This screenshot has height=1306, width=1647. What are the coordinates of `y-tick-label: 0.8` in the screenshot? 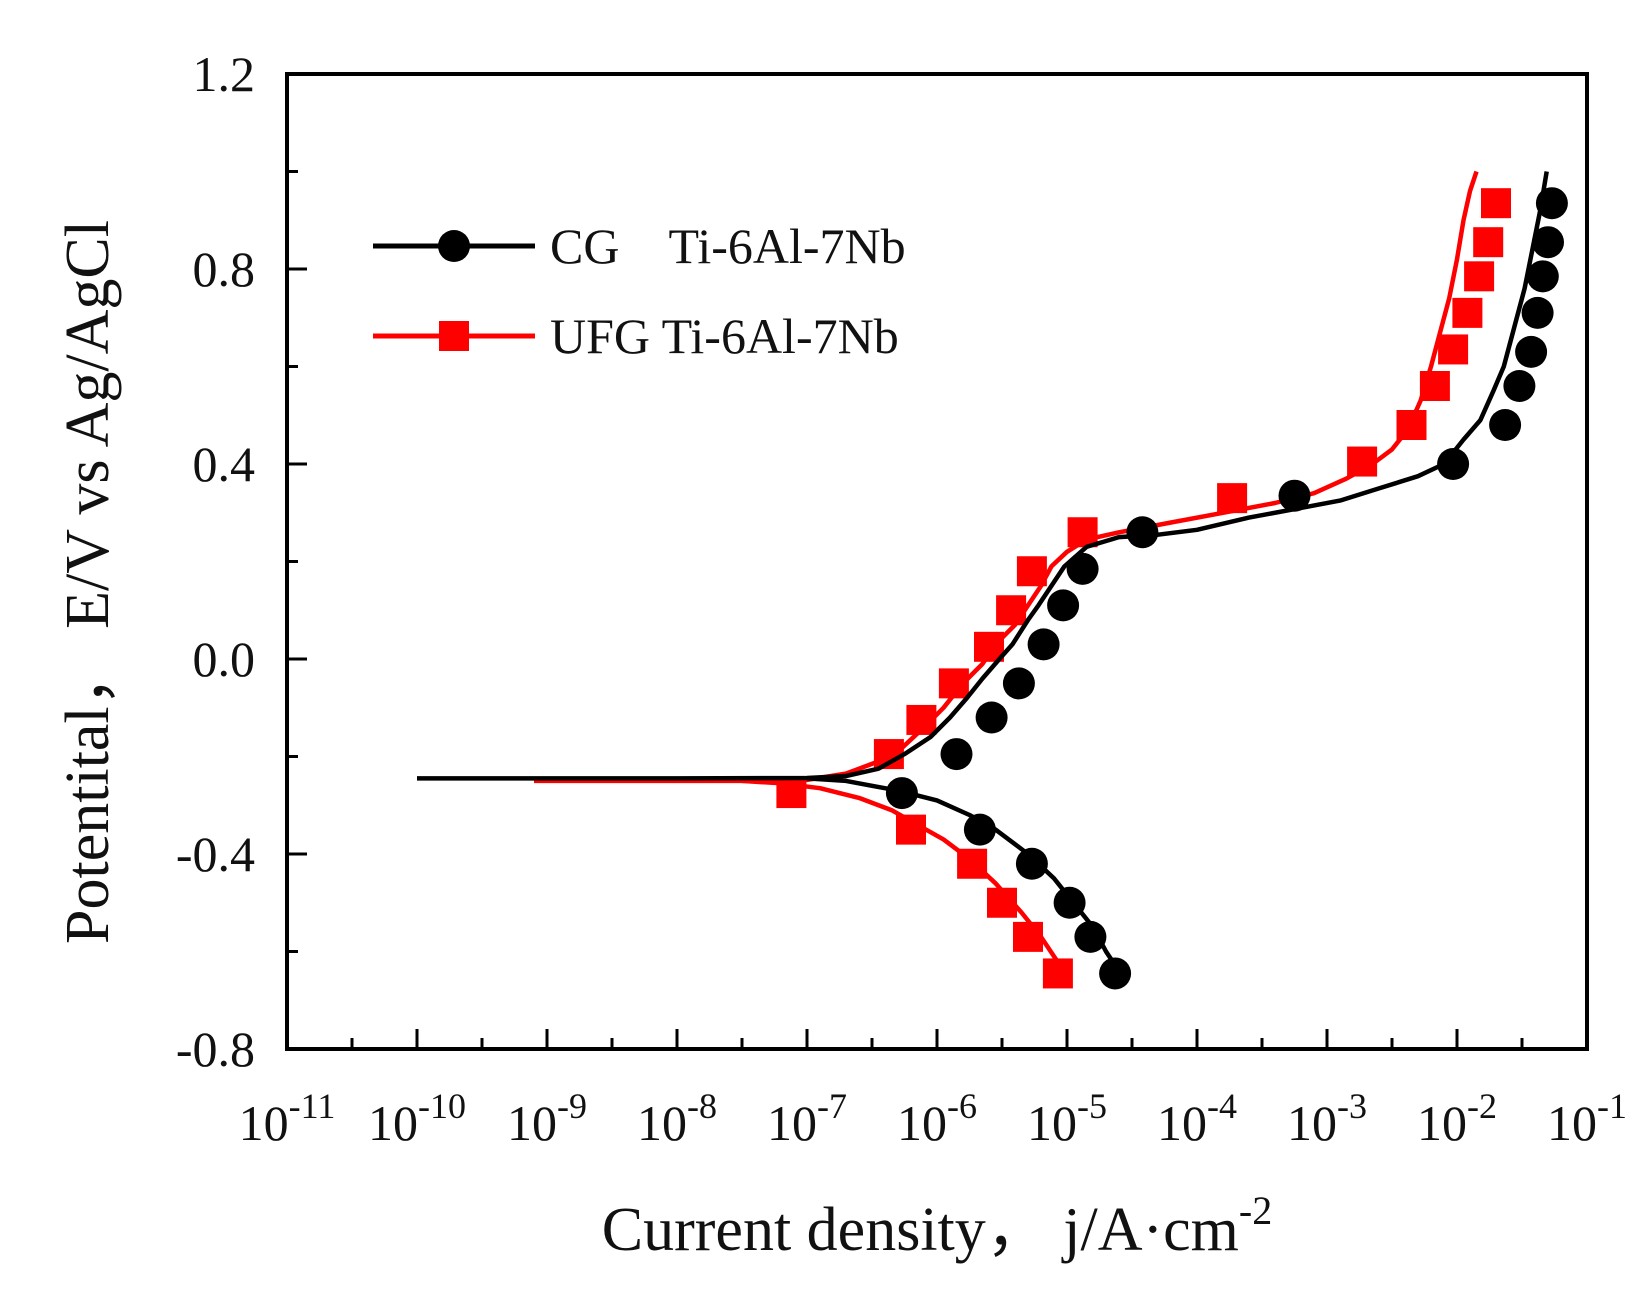 It's located at (224, 269).